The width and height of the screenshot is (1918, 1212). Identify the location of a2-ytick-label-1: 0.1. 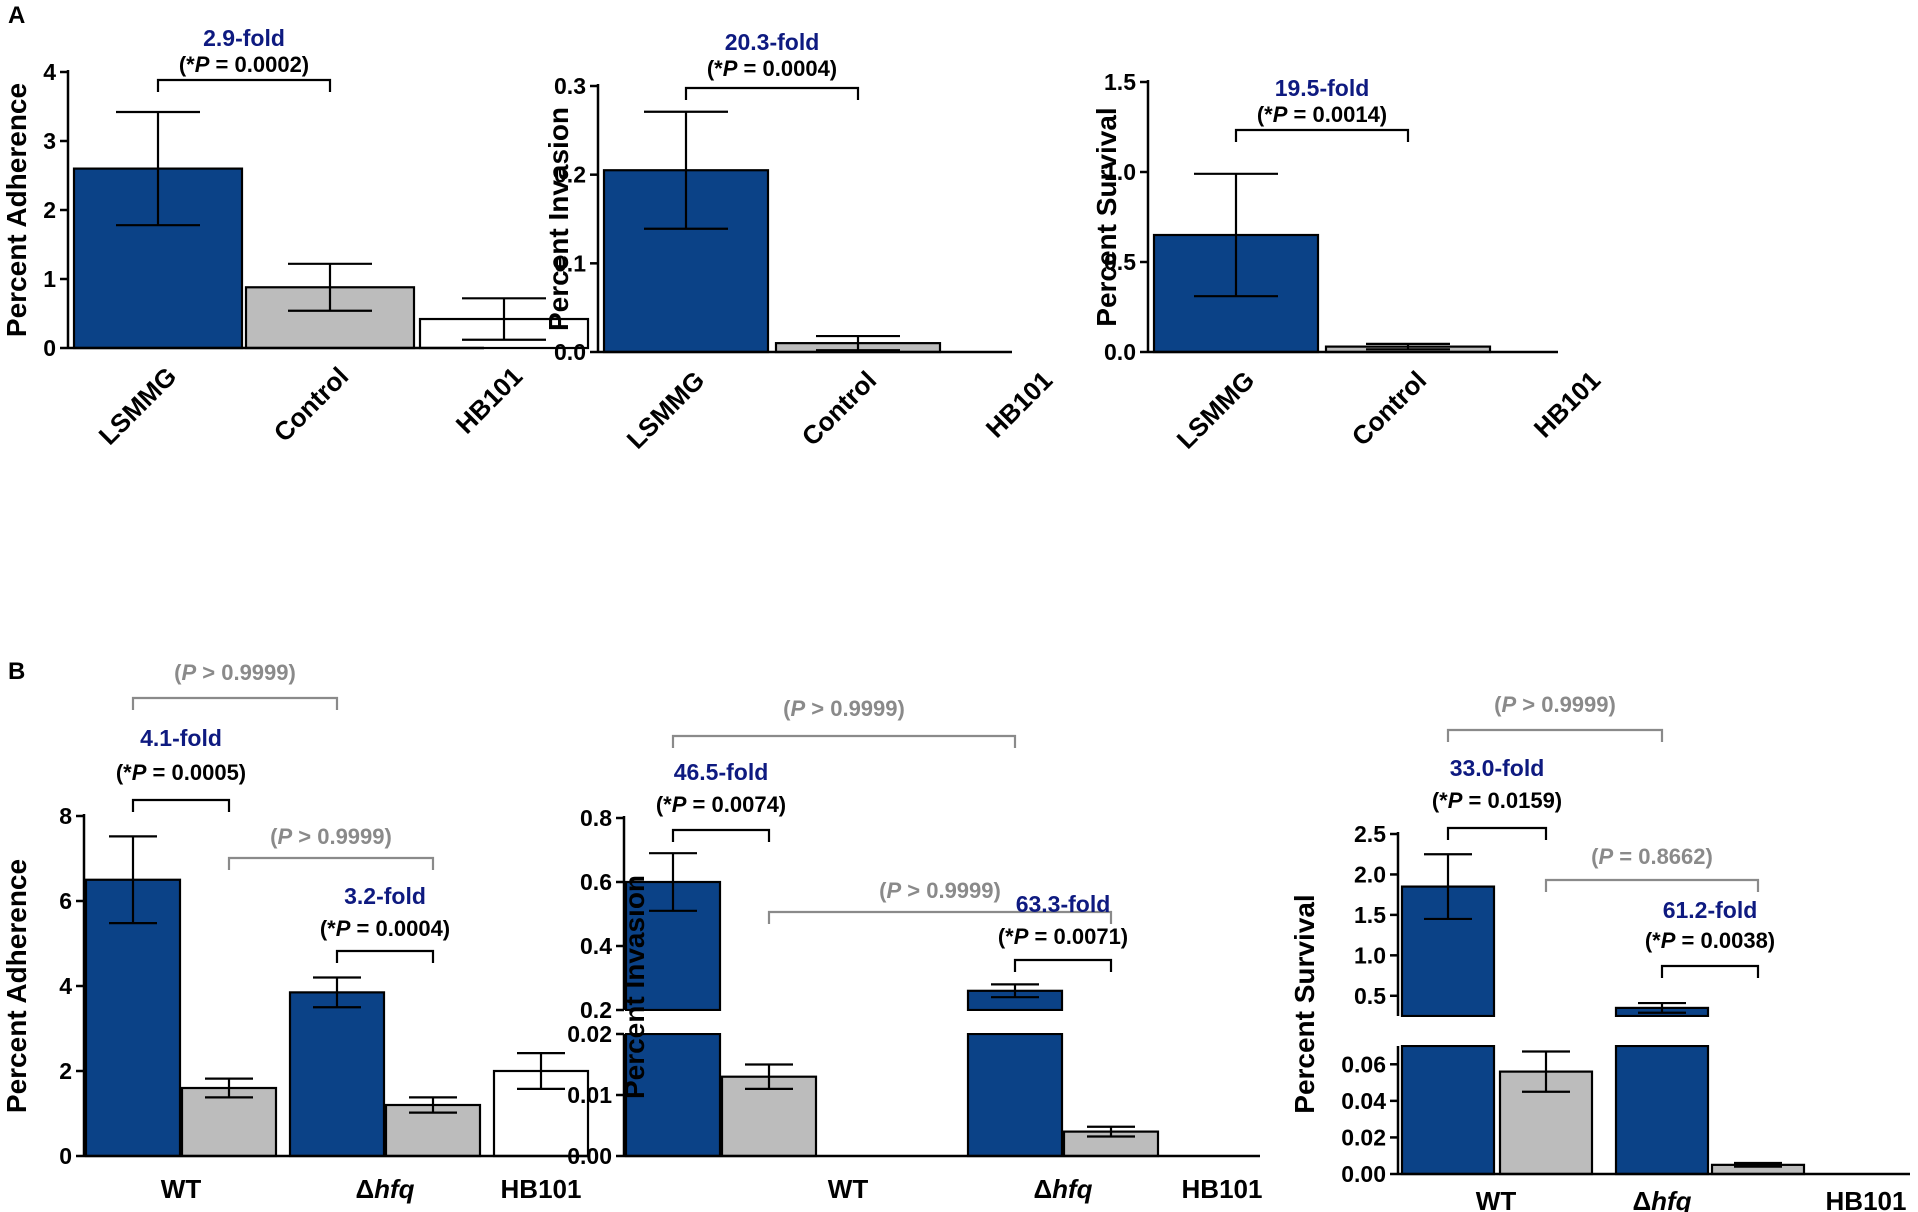
(570, 263).